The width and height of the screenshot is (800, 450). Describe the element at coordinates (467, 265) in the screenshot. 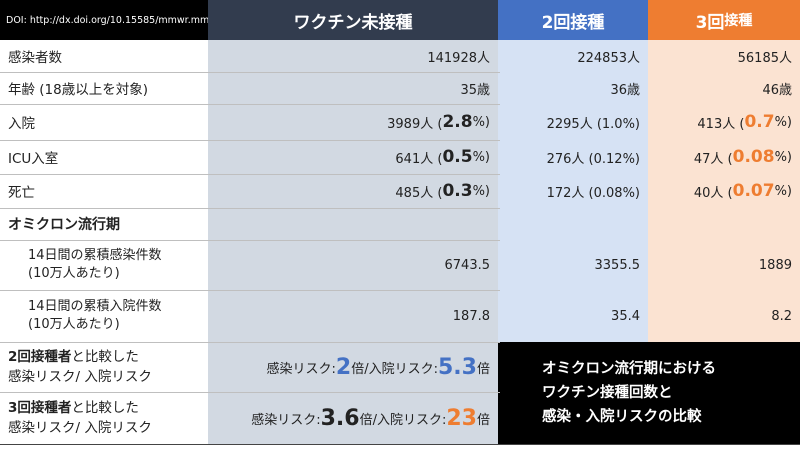

I see `cell-cuminf-unvax-text: 6743.5` at that location.